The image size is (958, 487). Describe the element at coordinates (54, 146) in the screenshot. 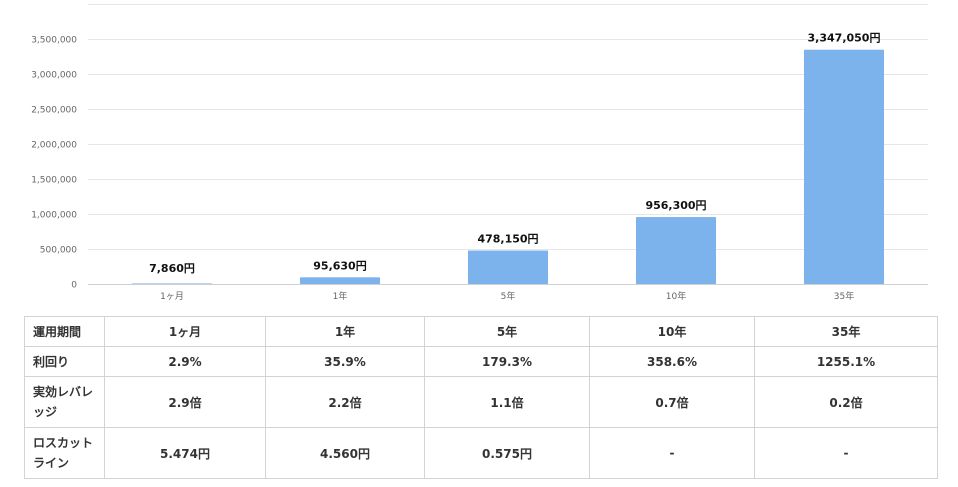

I see `y-tick-label: 2,000,000` at that location.